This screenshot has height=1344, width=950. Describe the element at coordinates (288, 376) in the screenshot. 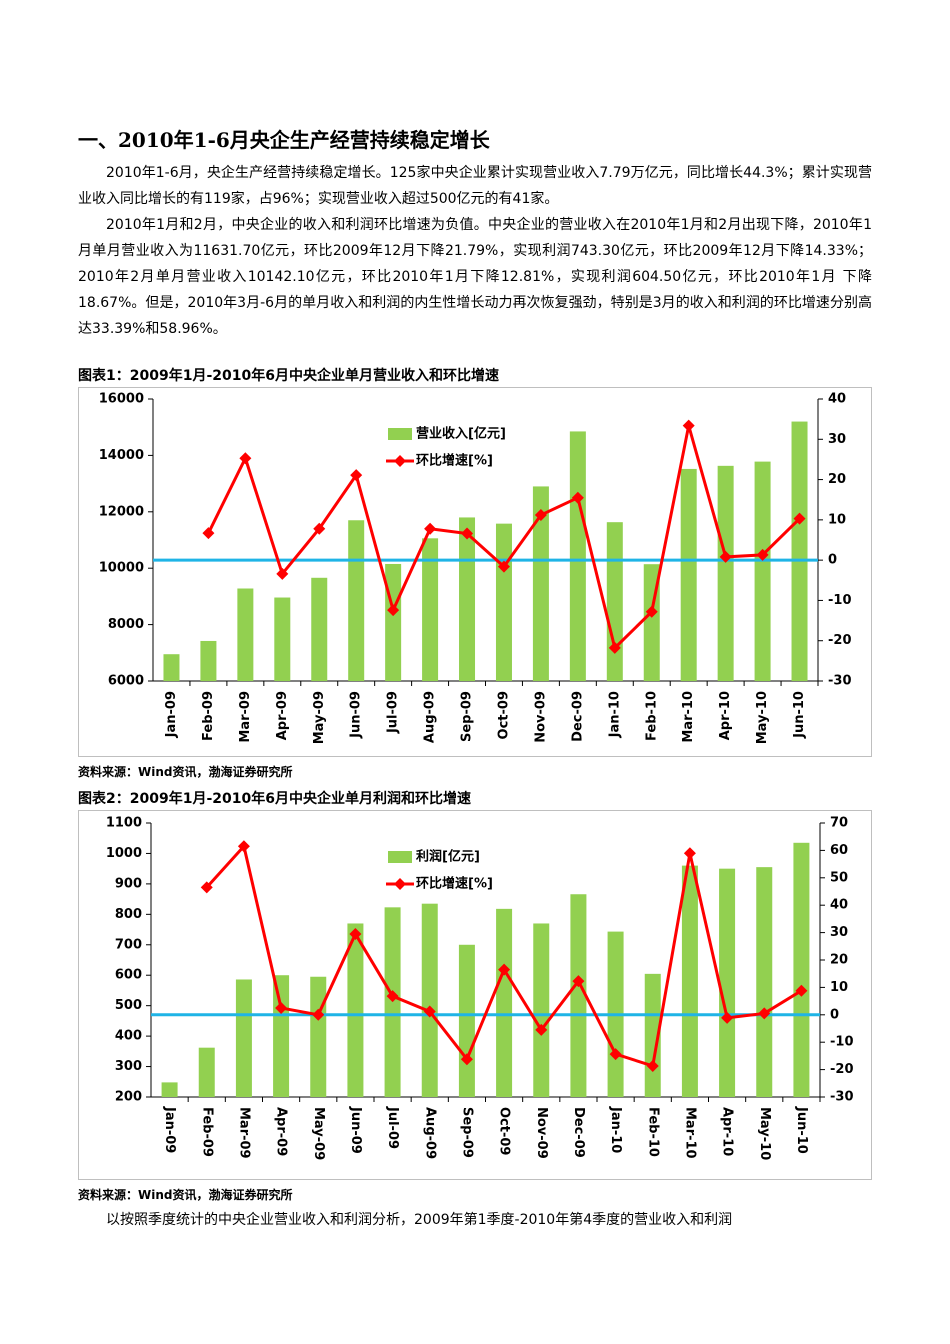

I see `figure-caption: 图表1：2009年1月-2010年6月中央企业单月营业收入和环比增速` at that location.